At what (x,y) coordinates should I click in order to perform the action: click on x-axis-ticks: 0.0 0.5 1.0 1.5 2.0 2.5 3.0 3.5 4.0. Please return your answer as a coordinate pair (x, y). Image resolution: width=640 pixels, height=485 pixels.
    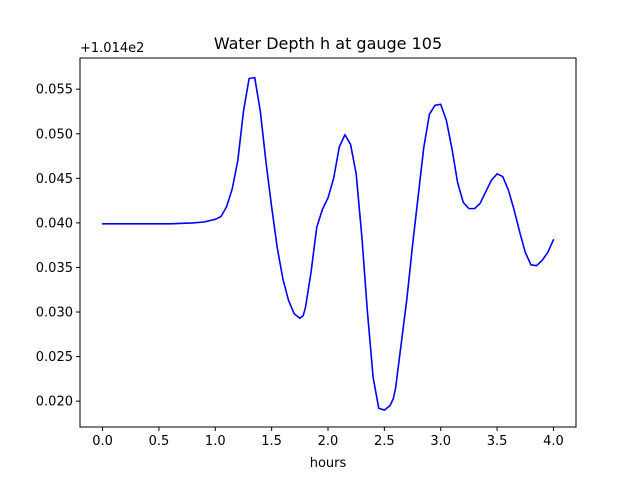
    Looking at the image, I should click on (328, 438).